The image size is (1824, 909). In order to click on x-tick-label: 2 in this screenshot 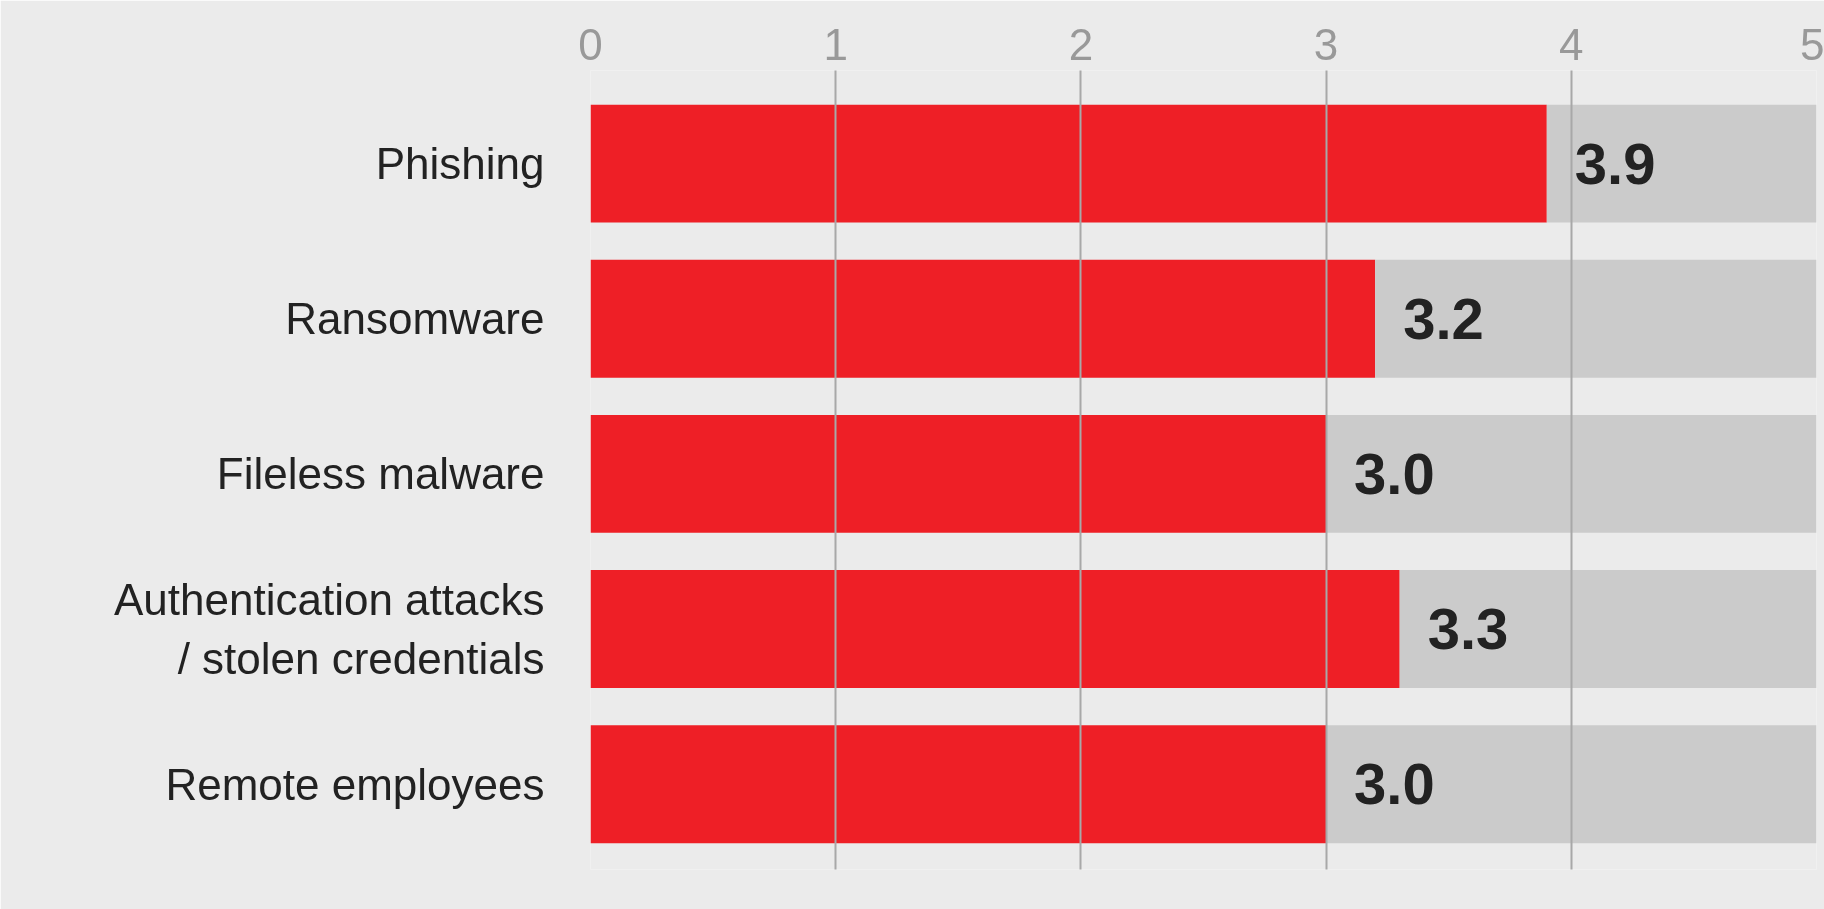, I will do `click(1081, 44)`.